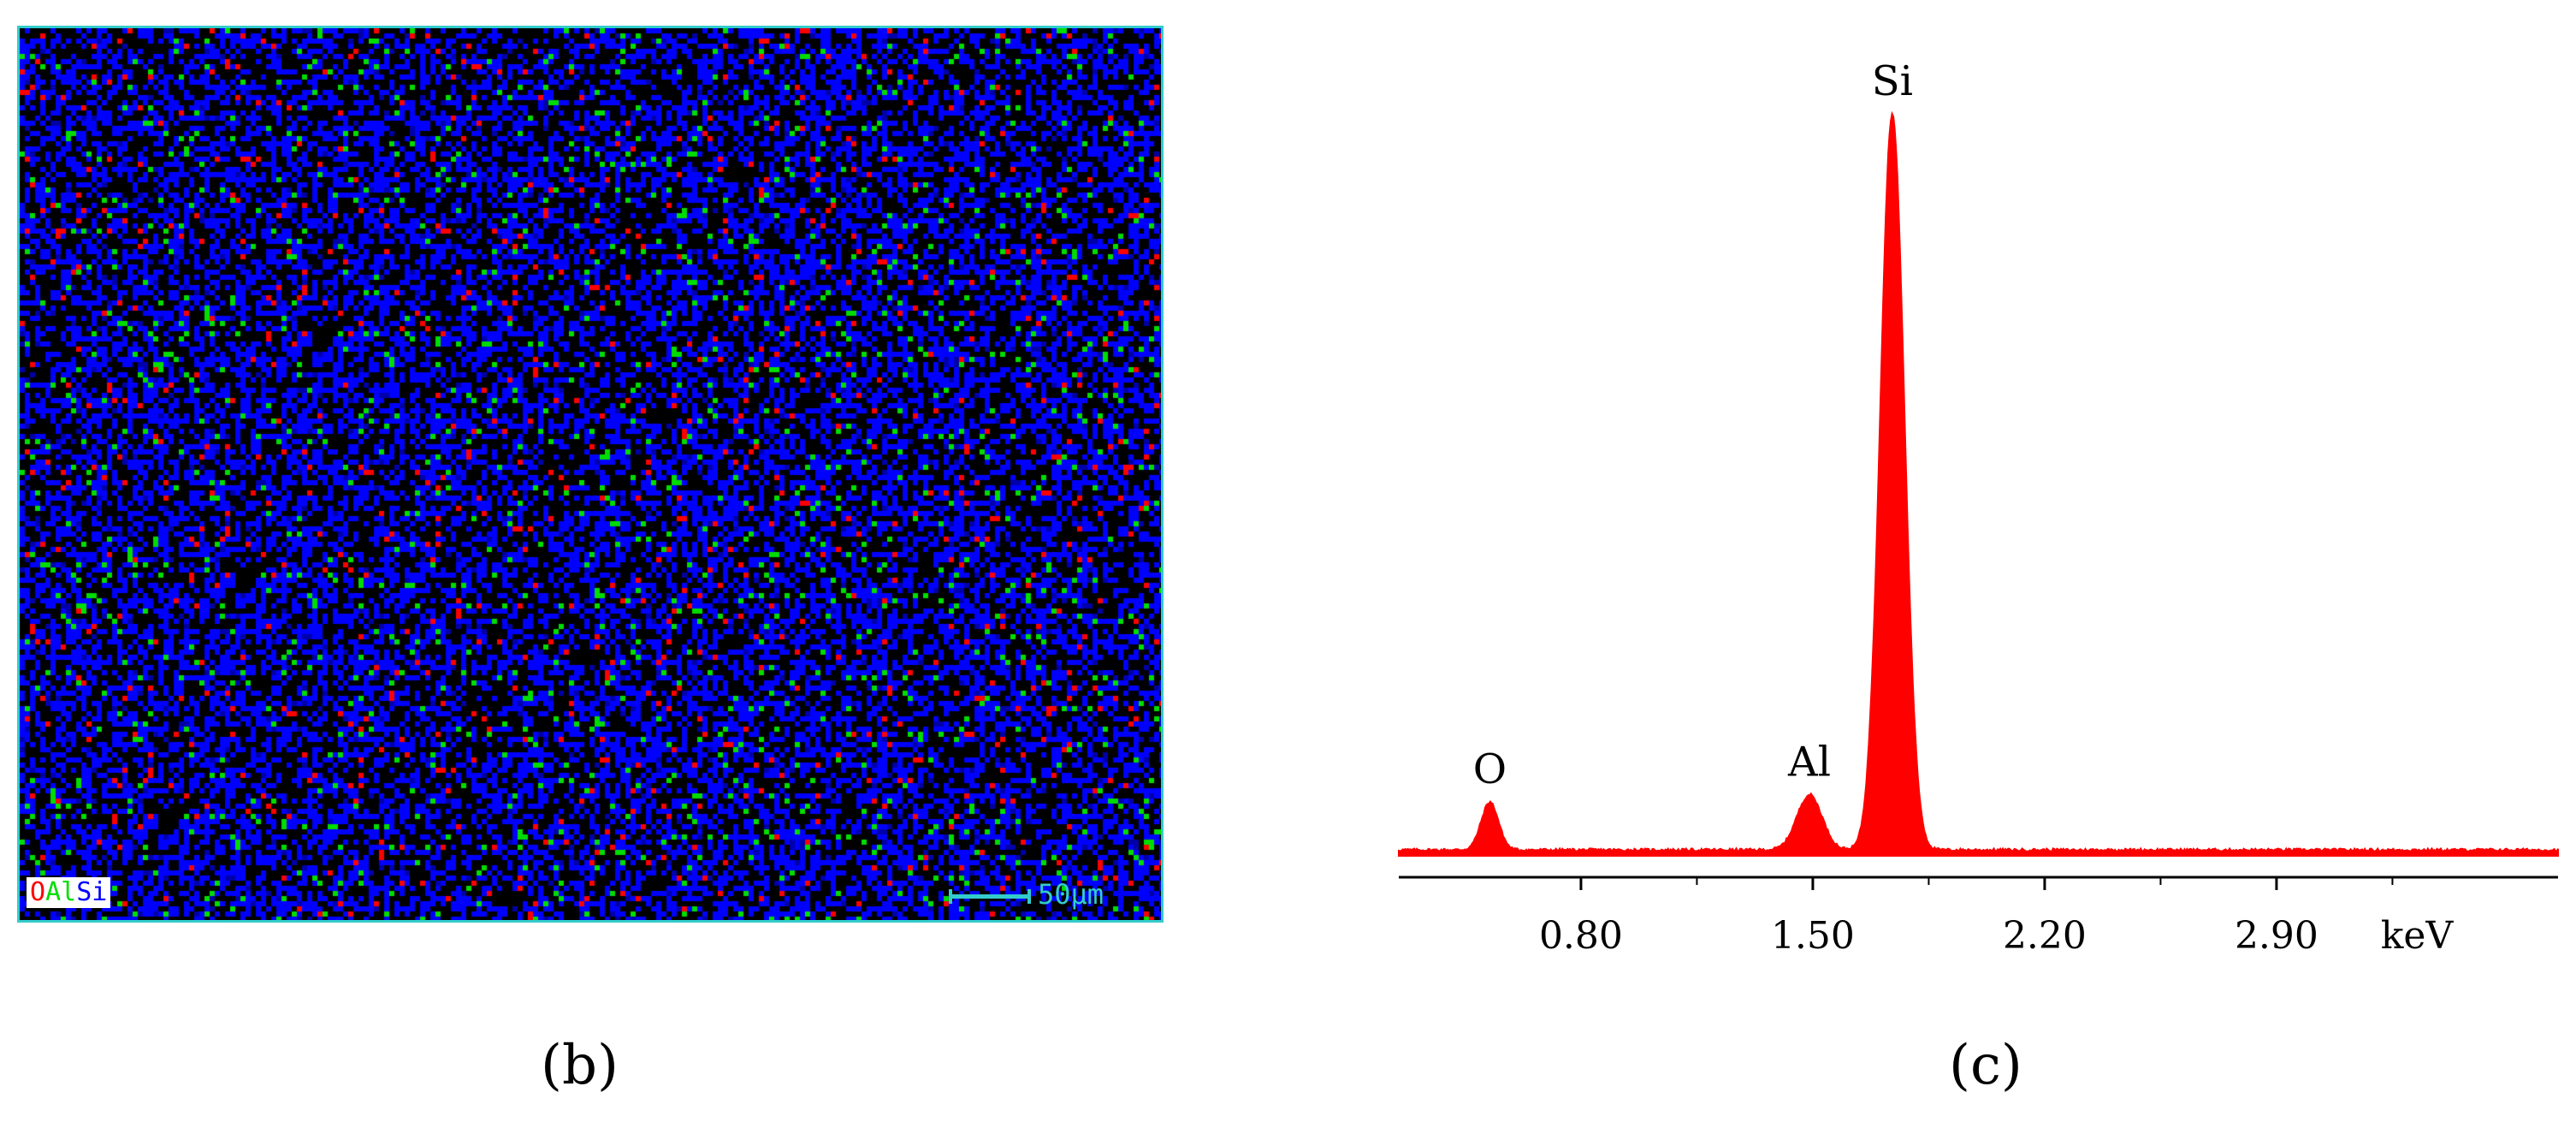 The width and height of the screenshot is (2576, 1122). I want to click on panel-label-c: (c), so click(1985, 1065).